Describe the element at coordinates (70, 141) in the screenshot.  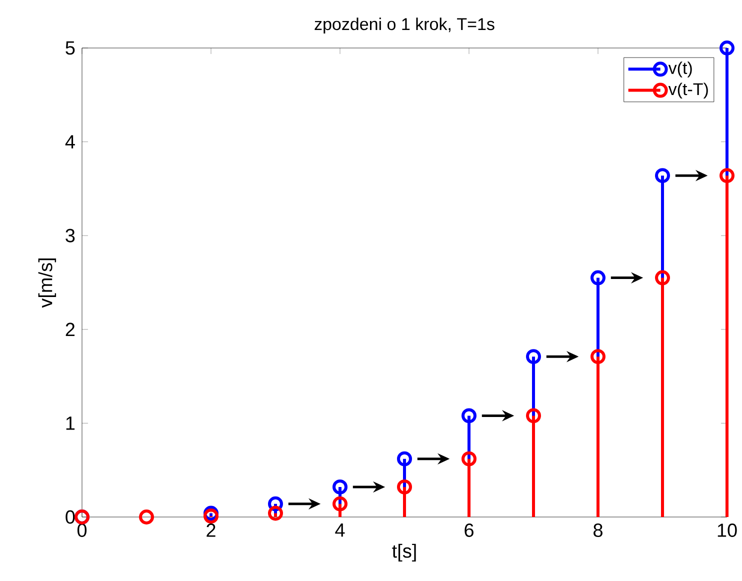
I see `y-tick-label: 4` at that location.